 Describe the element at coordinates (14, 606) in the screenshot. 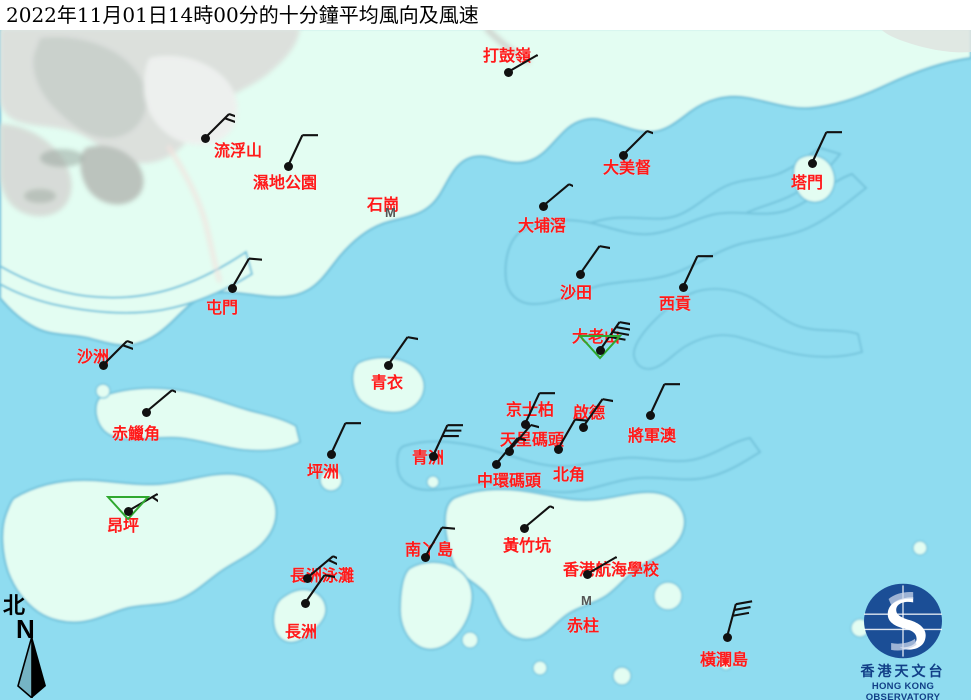

I see `compass-label-zh: 北` at that location.